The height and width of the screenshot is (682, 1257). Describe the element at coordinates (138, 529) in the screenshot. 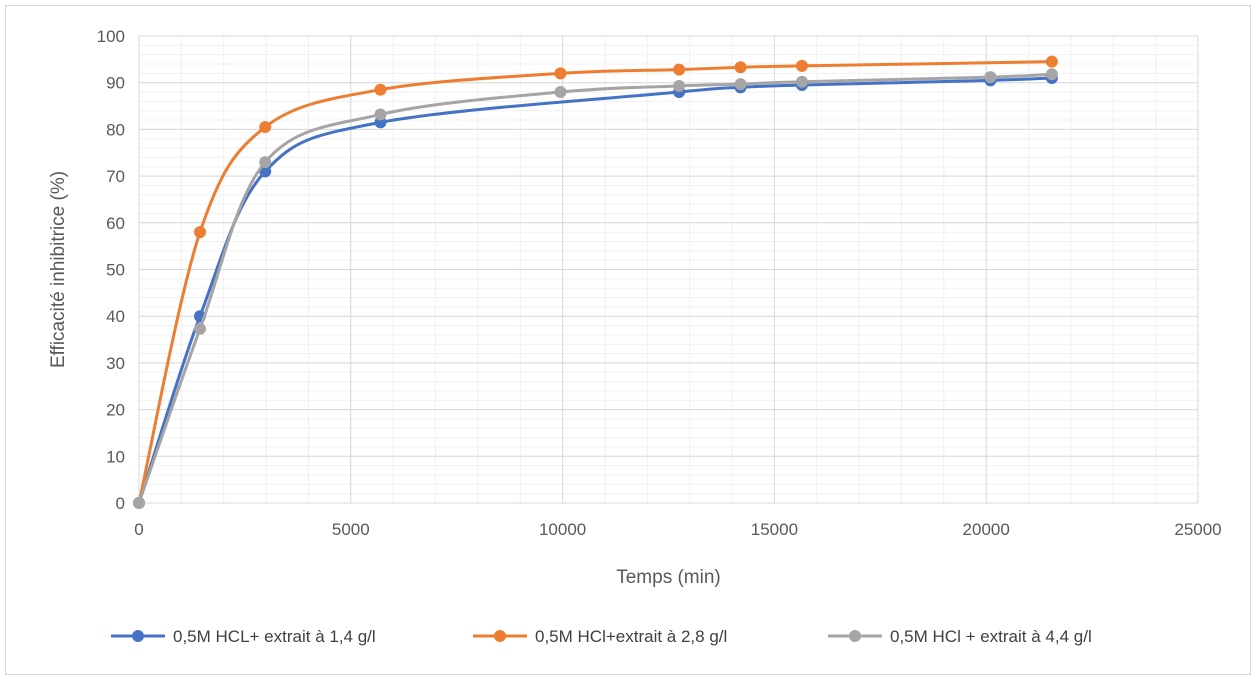

I see `x-tick-label: 0` at that location.